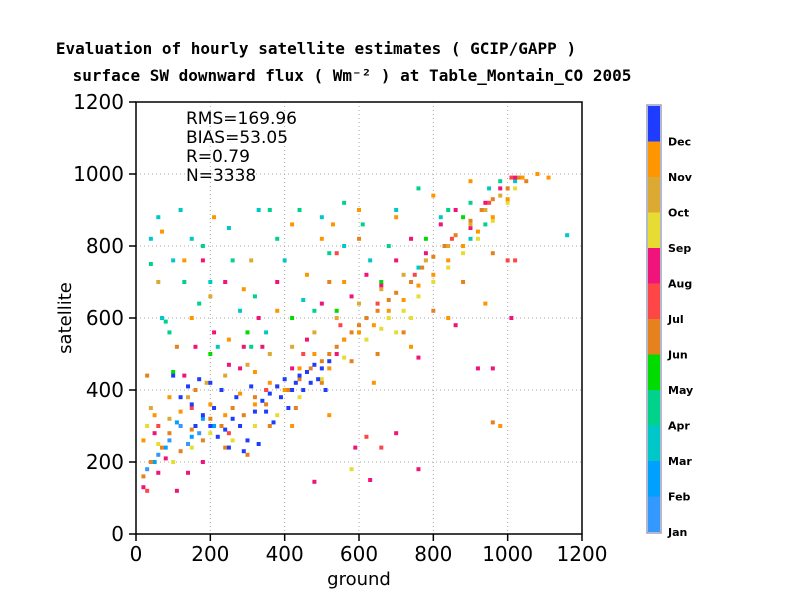 The image size is (800, 600). I want to click on colorbar-label-aug: Aug, so click(680, 284).